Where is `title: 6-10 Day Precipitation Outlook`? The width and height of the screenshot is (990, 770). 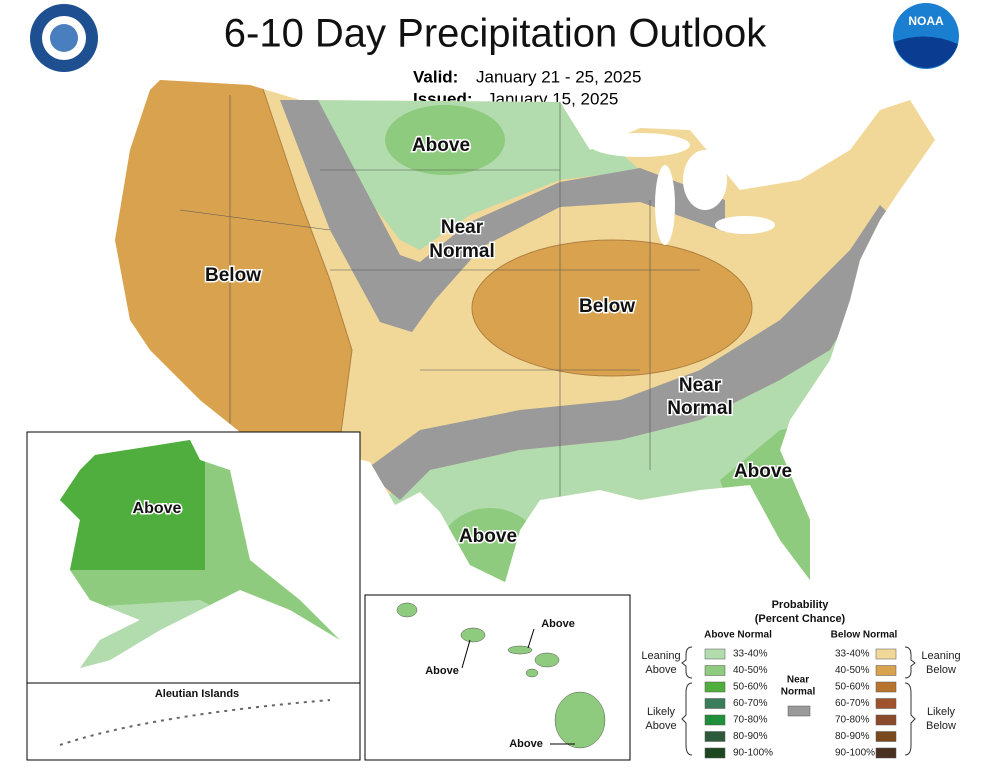 title: 6-10 Day Precipitation Outlook is located at coordinates (496, 34).